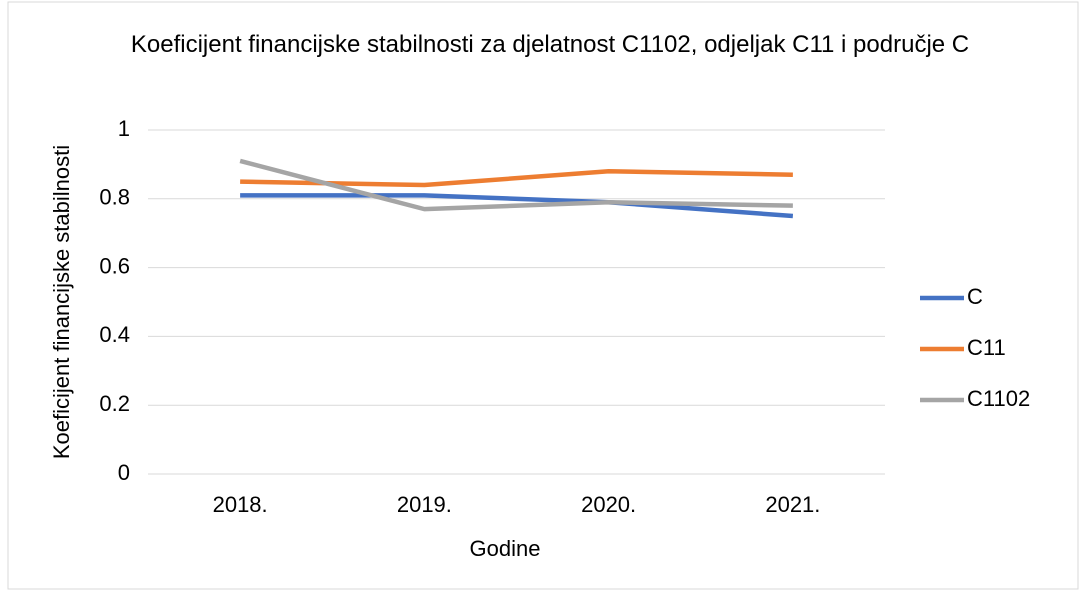  What do you see at coordinates (424, 504) in the screenshot?
I see `x-tick-label: 2019.` at bounding box center [424, 504].